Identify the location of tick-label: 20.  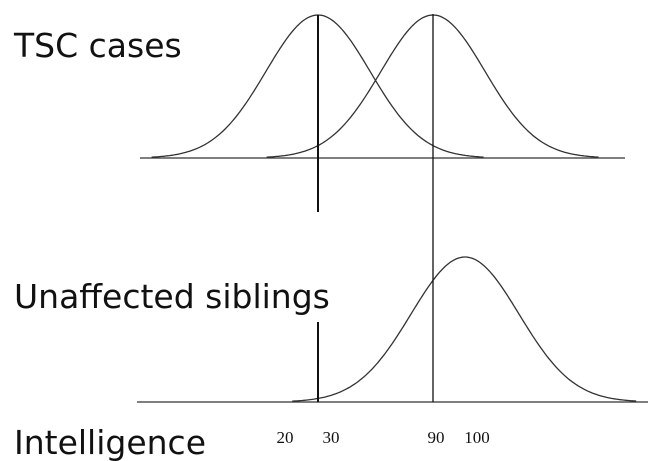
(285, 437).